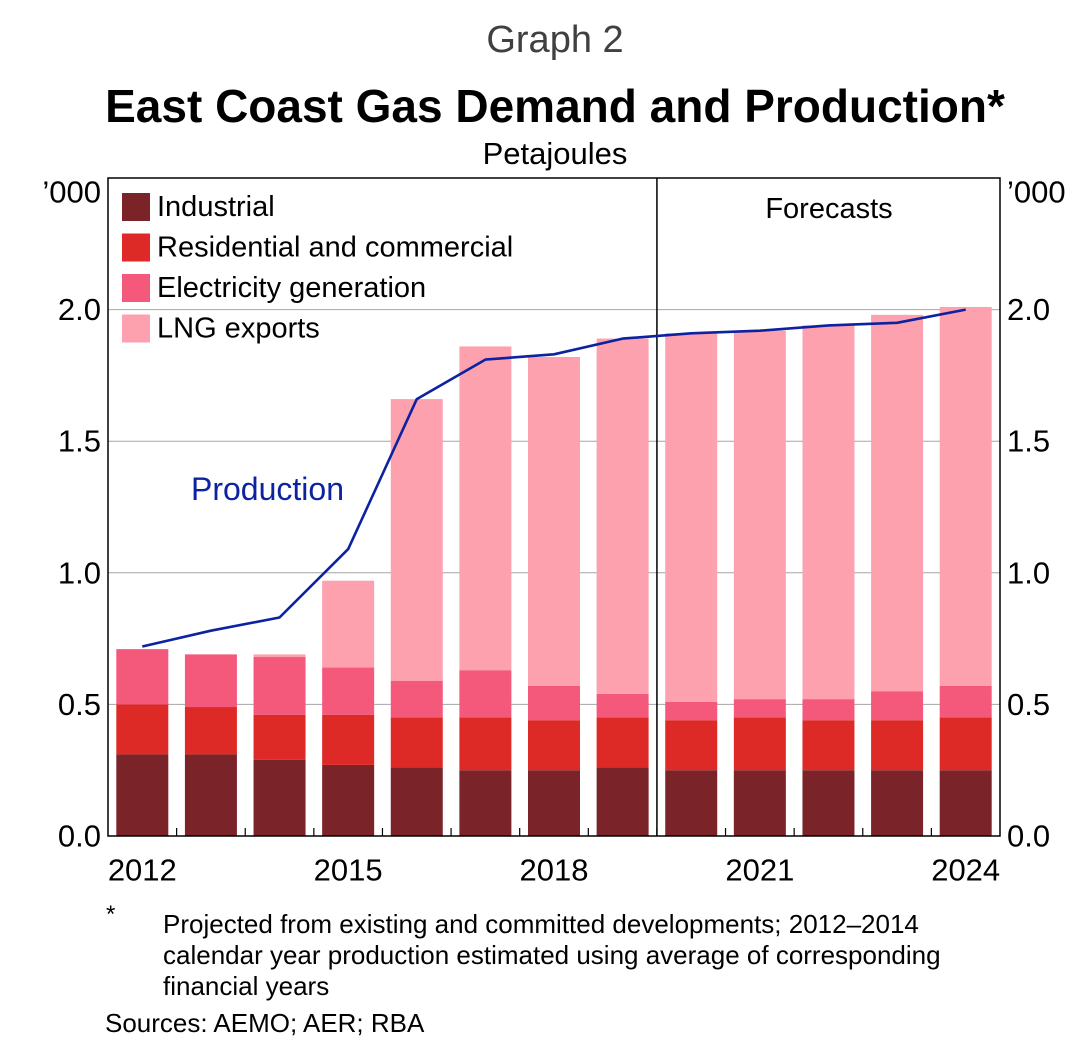 The height and width of the screenshot is (1038, 1085). Describe the element at coordinates (1028, 572) in the screenshot. I see `y-tick-label-right: 1.0` at that location.